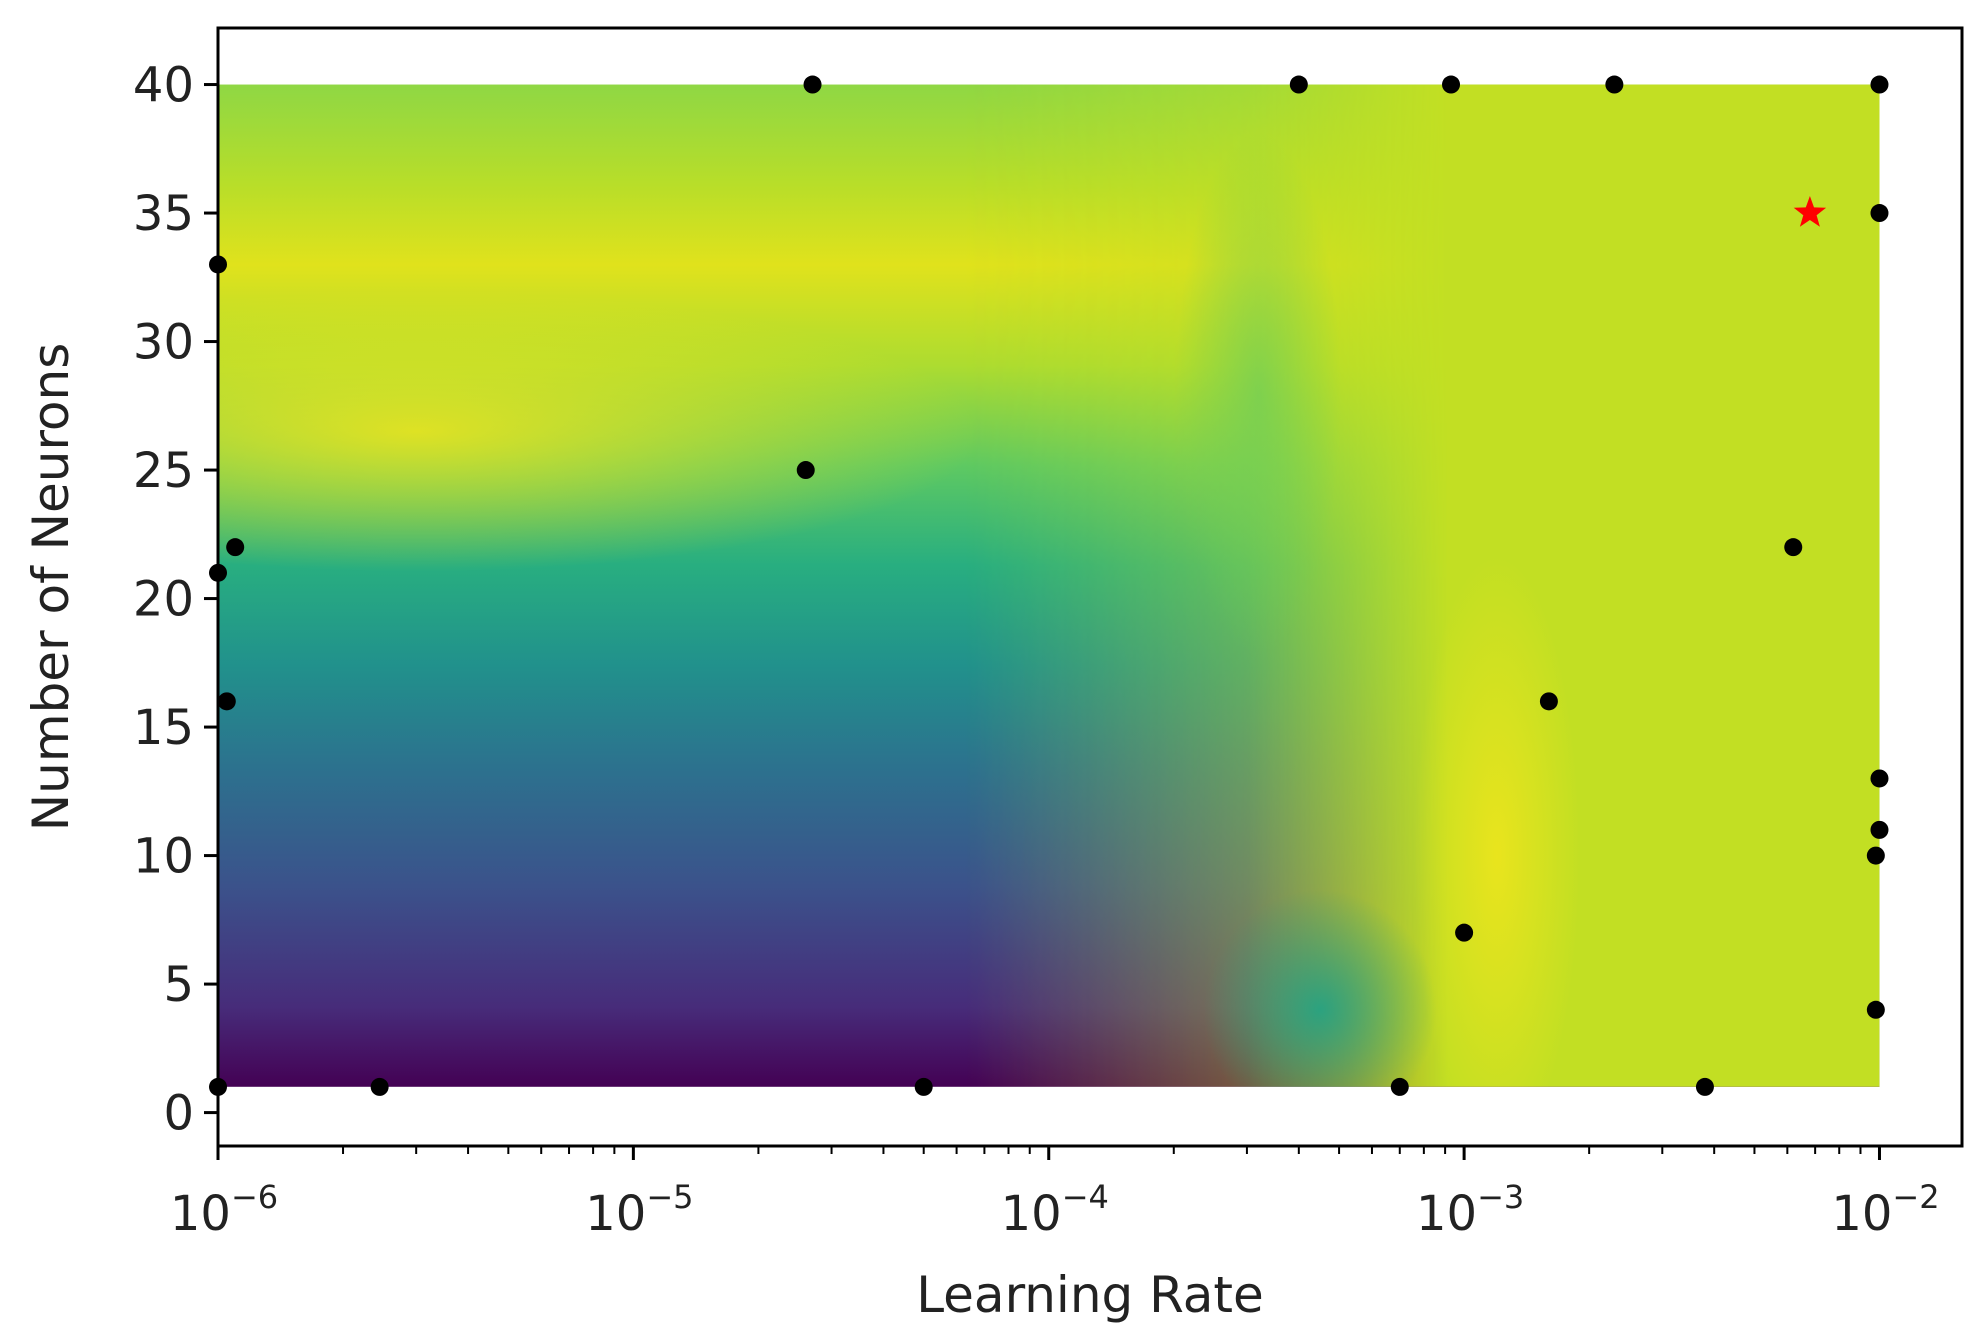  I want to click on x-tick-label: 10⁻⁶, so click(224, 1210).